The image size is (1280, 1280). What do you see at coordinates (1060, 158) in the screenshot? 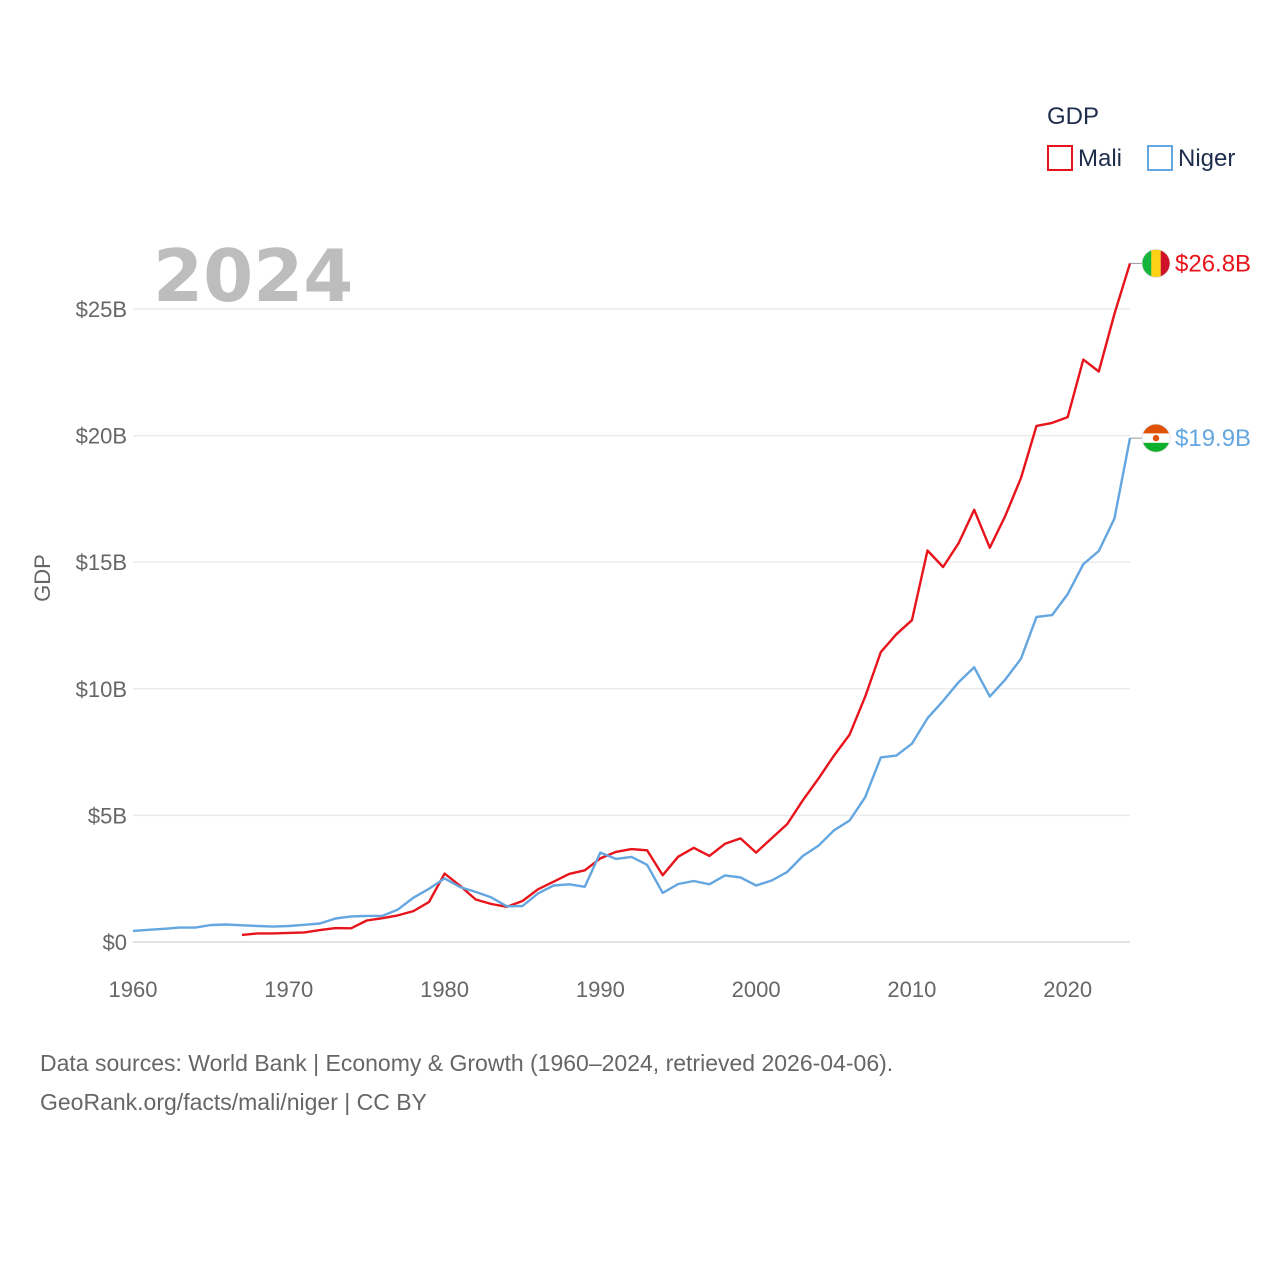
I see `legend-swatch-mali` at bounding box center [1060, 158].